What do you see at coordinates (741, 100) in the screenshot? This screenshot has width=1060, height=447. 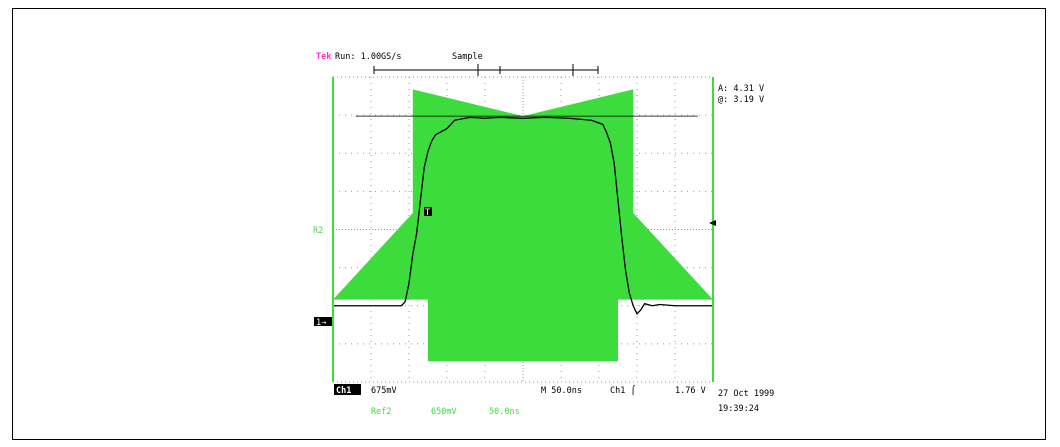 I see `cursor-b-readout: @: 3.19 V` at bounding box center [741, 100].